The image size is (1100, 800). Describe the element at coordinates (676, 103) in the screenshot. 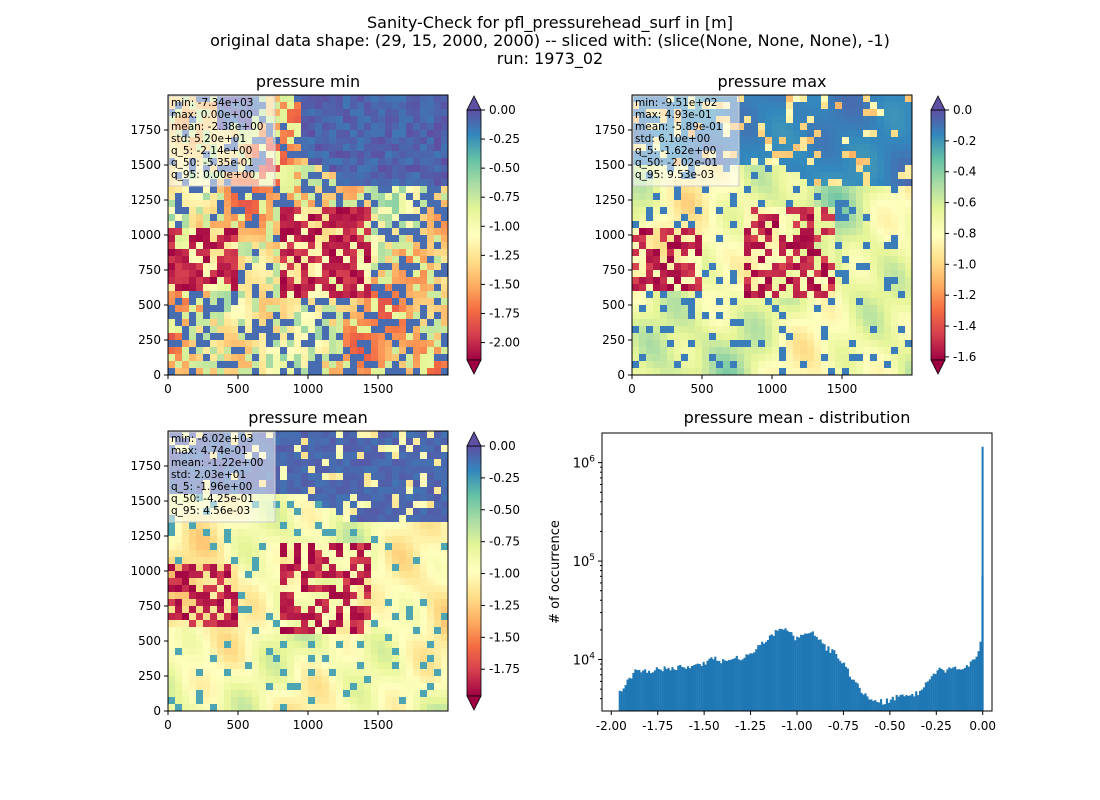

I see `stats-line: min: -9.51e+02` at that location.